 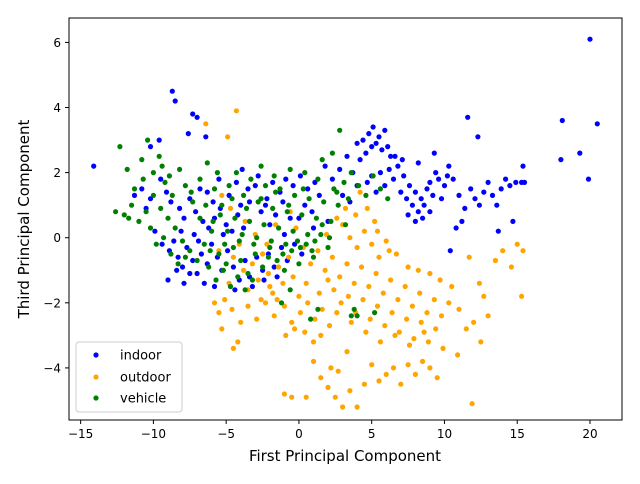 What do you see at coordinates (52, 368) in the screenshot?
I see `y-tick-label: −4` at bounding box center [52, 368].